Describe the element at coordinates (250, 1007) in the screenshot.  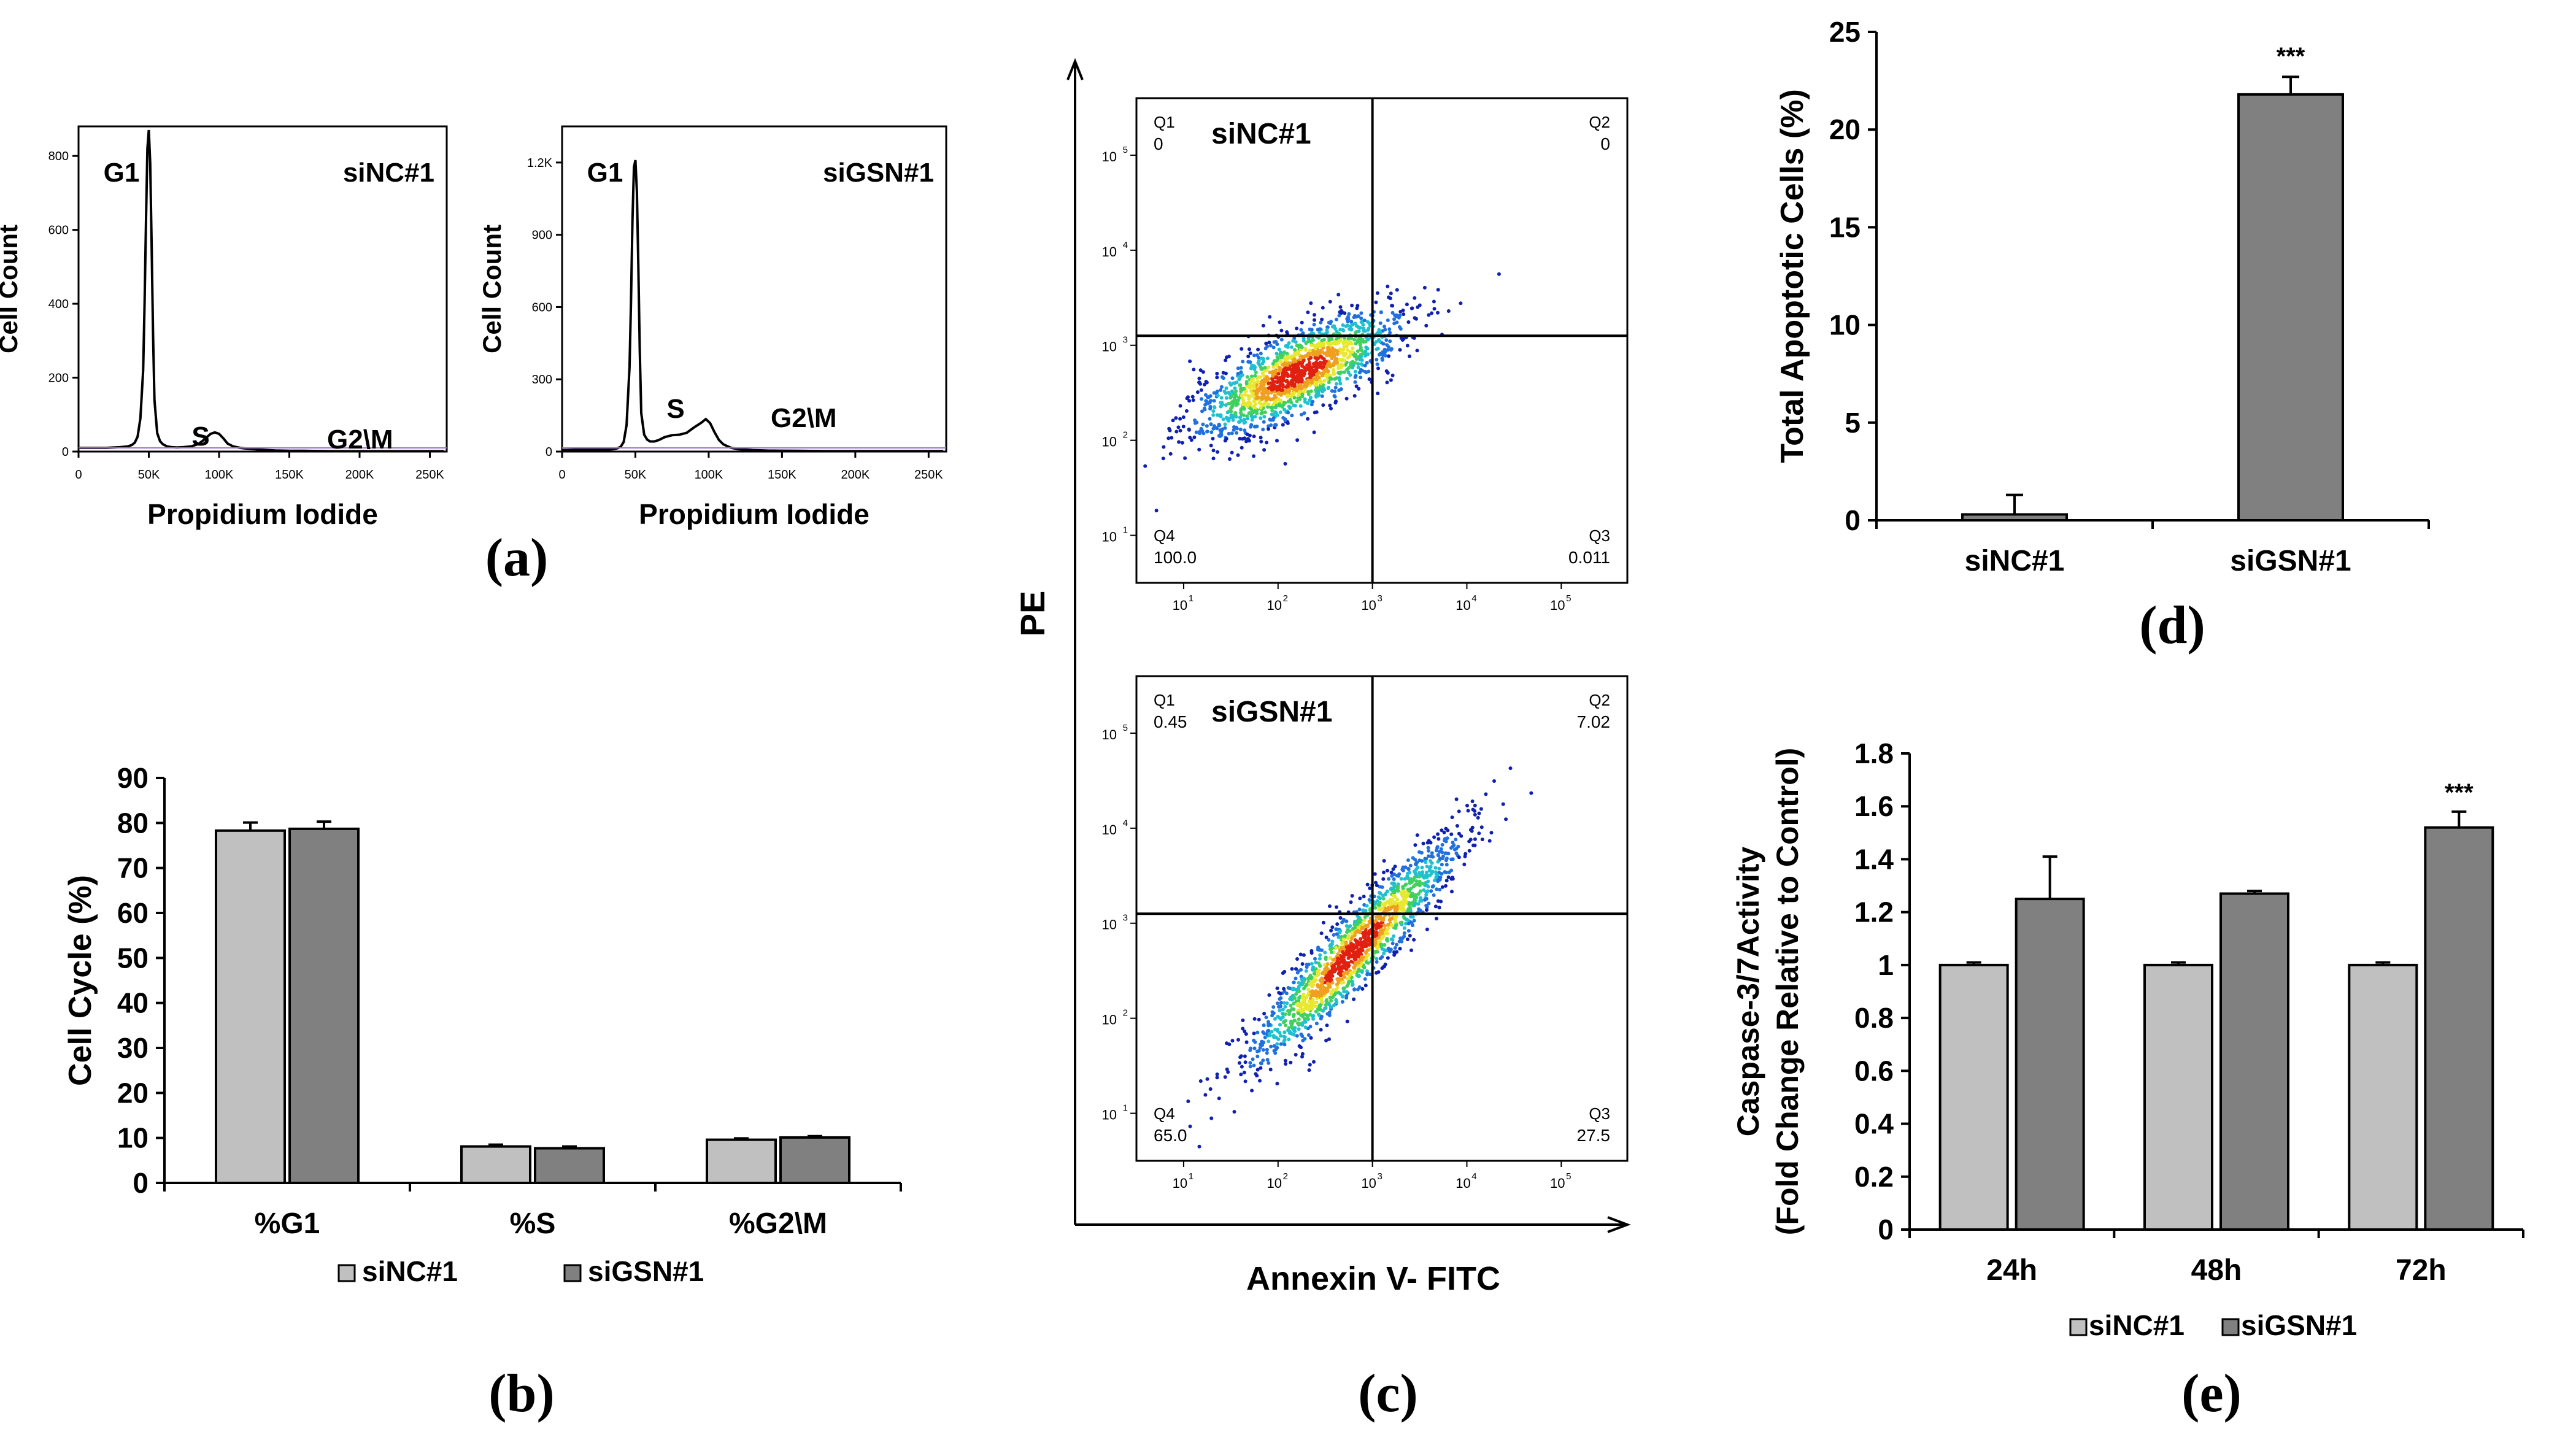
I see `bar-siNC#1-%G1` at that location.